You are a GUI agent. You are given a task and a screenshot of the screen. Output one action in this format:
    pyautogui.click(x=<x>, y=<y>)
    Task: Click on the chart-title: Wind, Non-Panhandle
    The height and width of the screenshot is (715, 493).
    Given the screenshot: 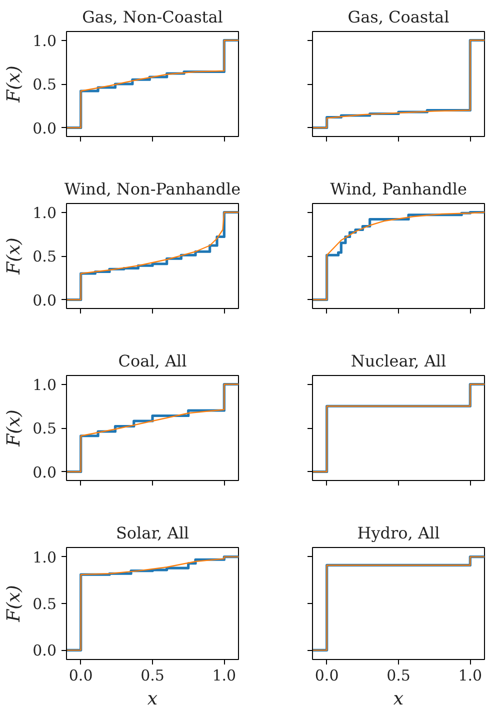 What is the action you would take?
    pyautogui.click(x=152, y=189)
    